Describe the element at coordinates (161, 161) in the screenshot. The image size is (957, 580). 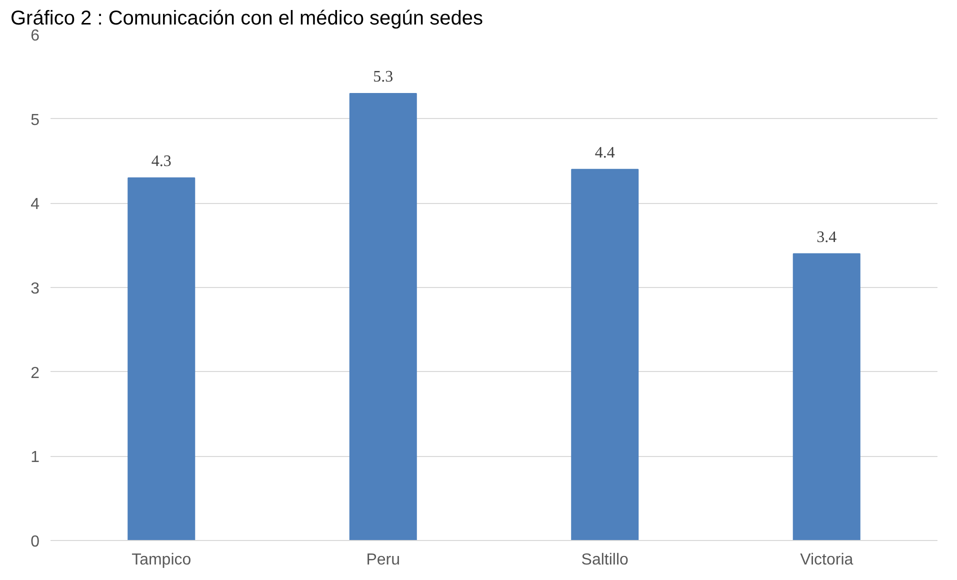
I see `data-label: 4.3` at that location.